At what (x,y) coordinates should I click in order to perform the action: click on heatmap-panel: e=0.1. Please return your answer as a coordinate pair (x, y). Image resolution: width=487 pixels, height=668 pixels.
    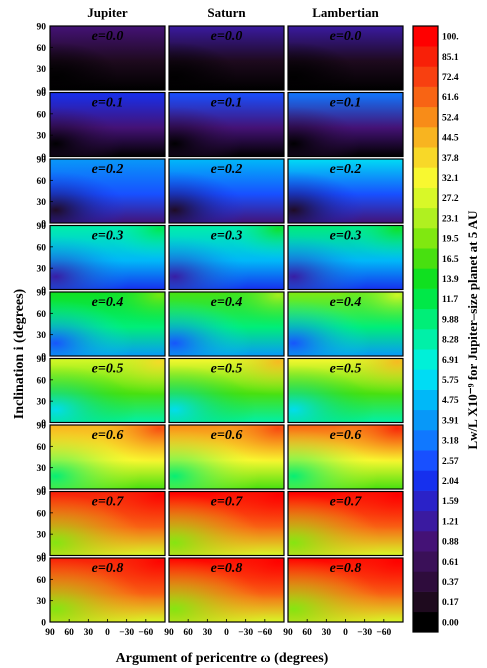
    Looking at the image, I should click on (226, 124).